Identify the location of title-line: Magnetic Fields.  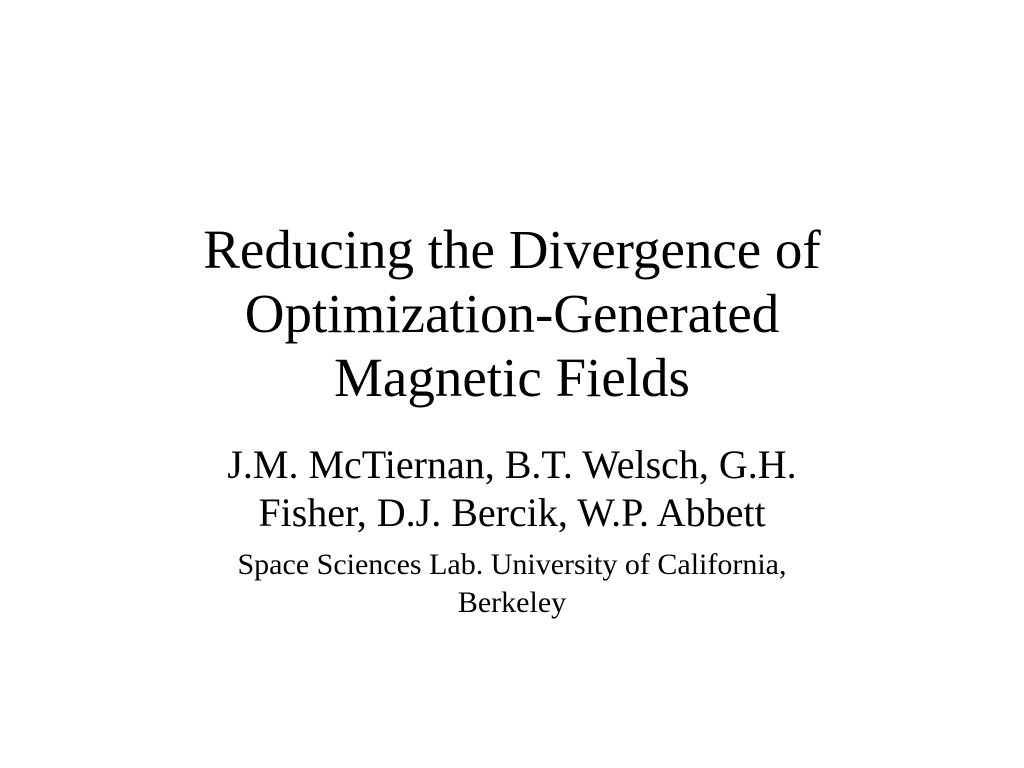
(512, 377).